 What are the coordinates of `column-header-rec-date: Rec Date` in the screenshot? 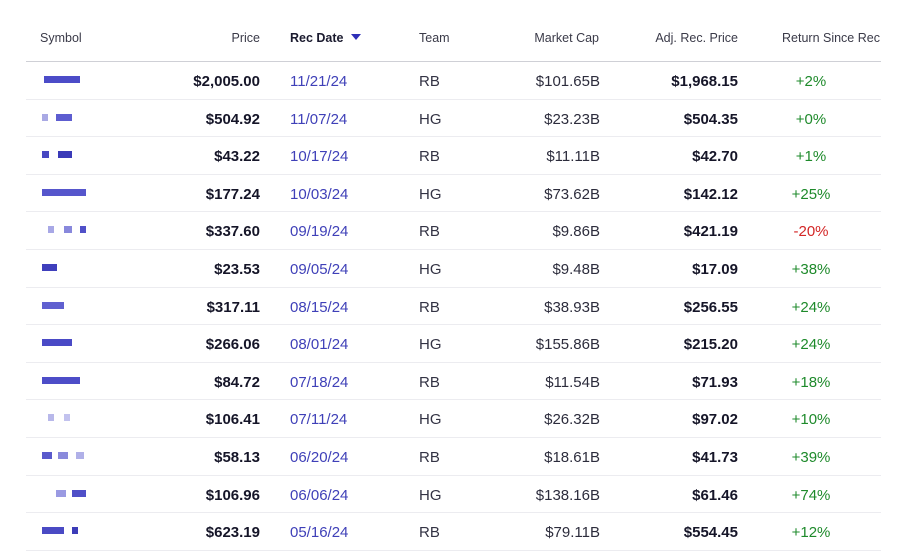 It's located at (325, 38).